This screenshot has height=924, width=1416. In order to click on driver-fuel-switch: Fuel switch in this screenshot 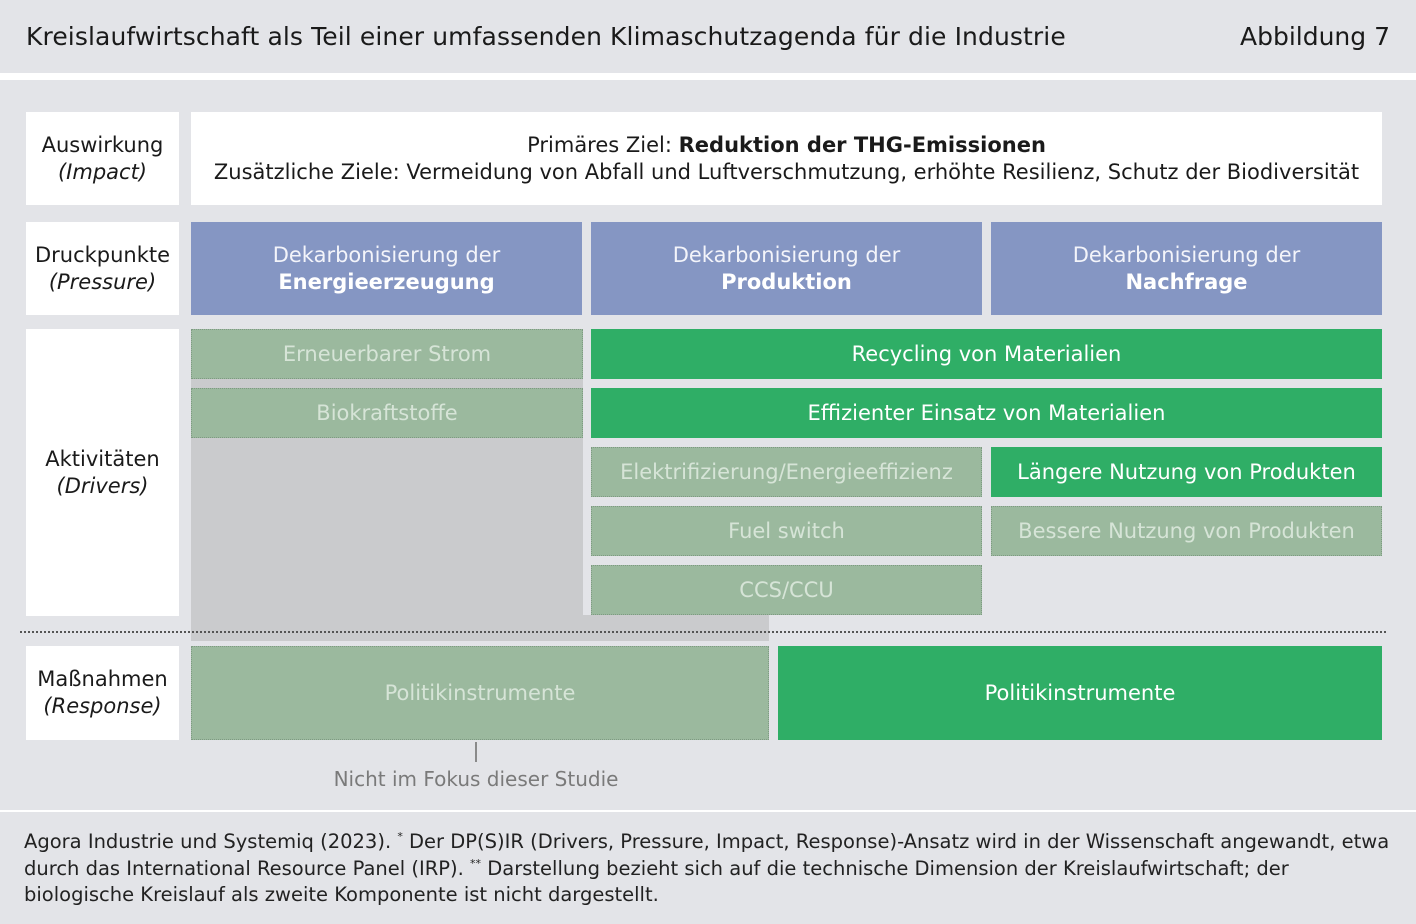, I will do `click(786, 531)`.